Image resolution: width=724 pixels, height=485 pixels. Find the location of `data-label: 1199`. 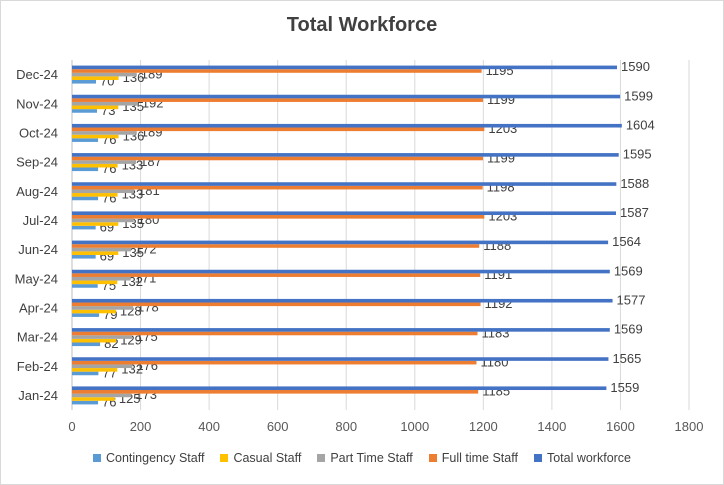

data-label: 1199 is located at coordinates (501, 157).